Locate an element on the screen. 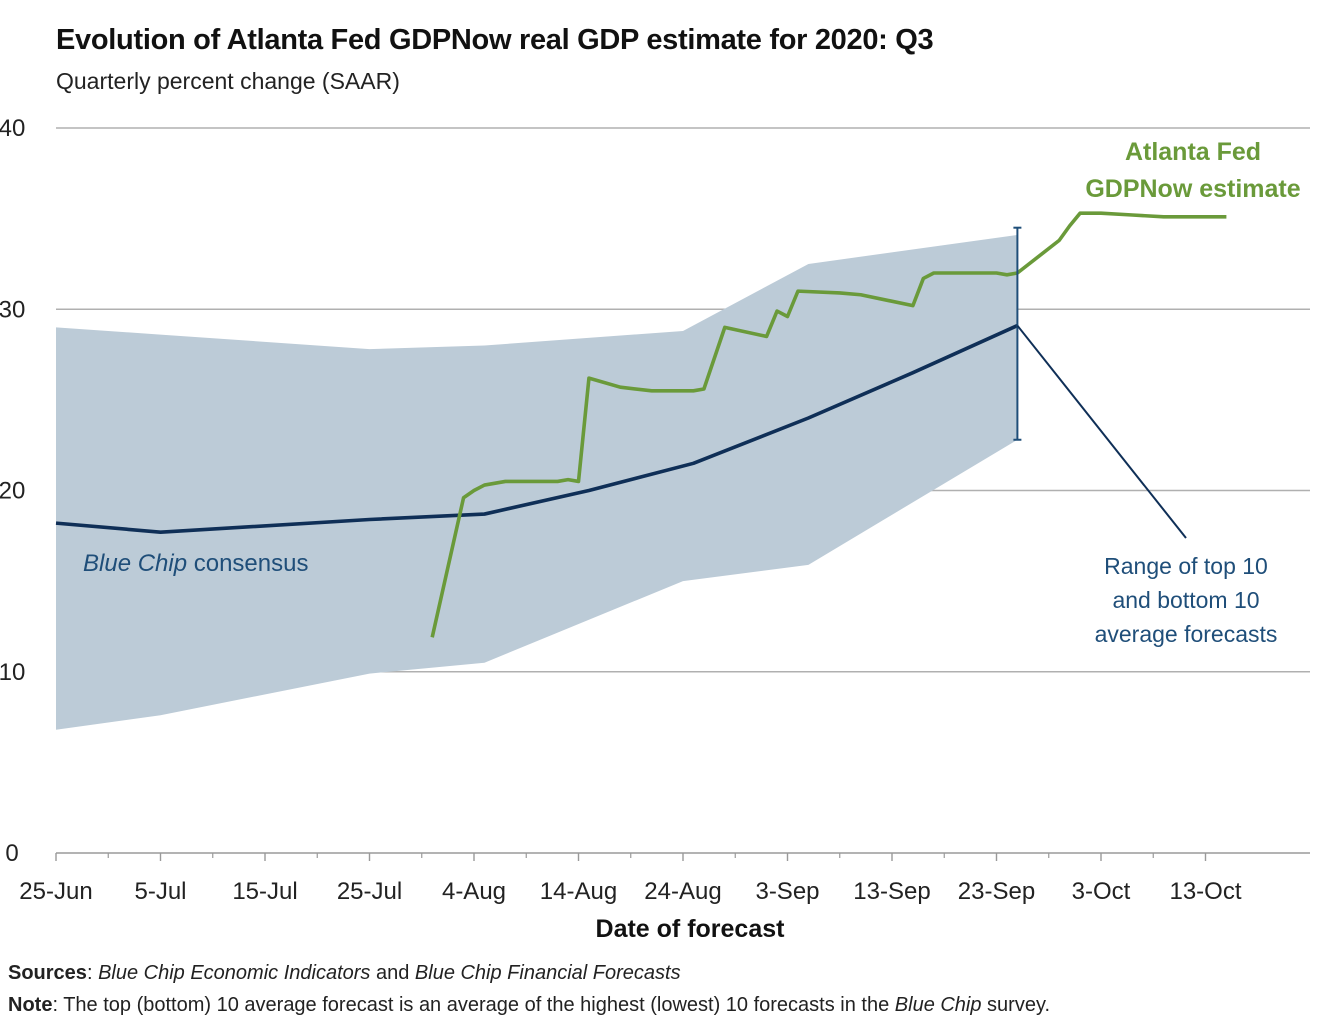 The image size is (1332, 1036). y-tick-label: 40 is located at coordinates (12, 128).